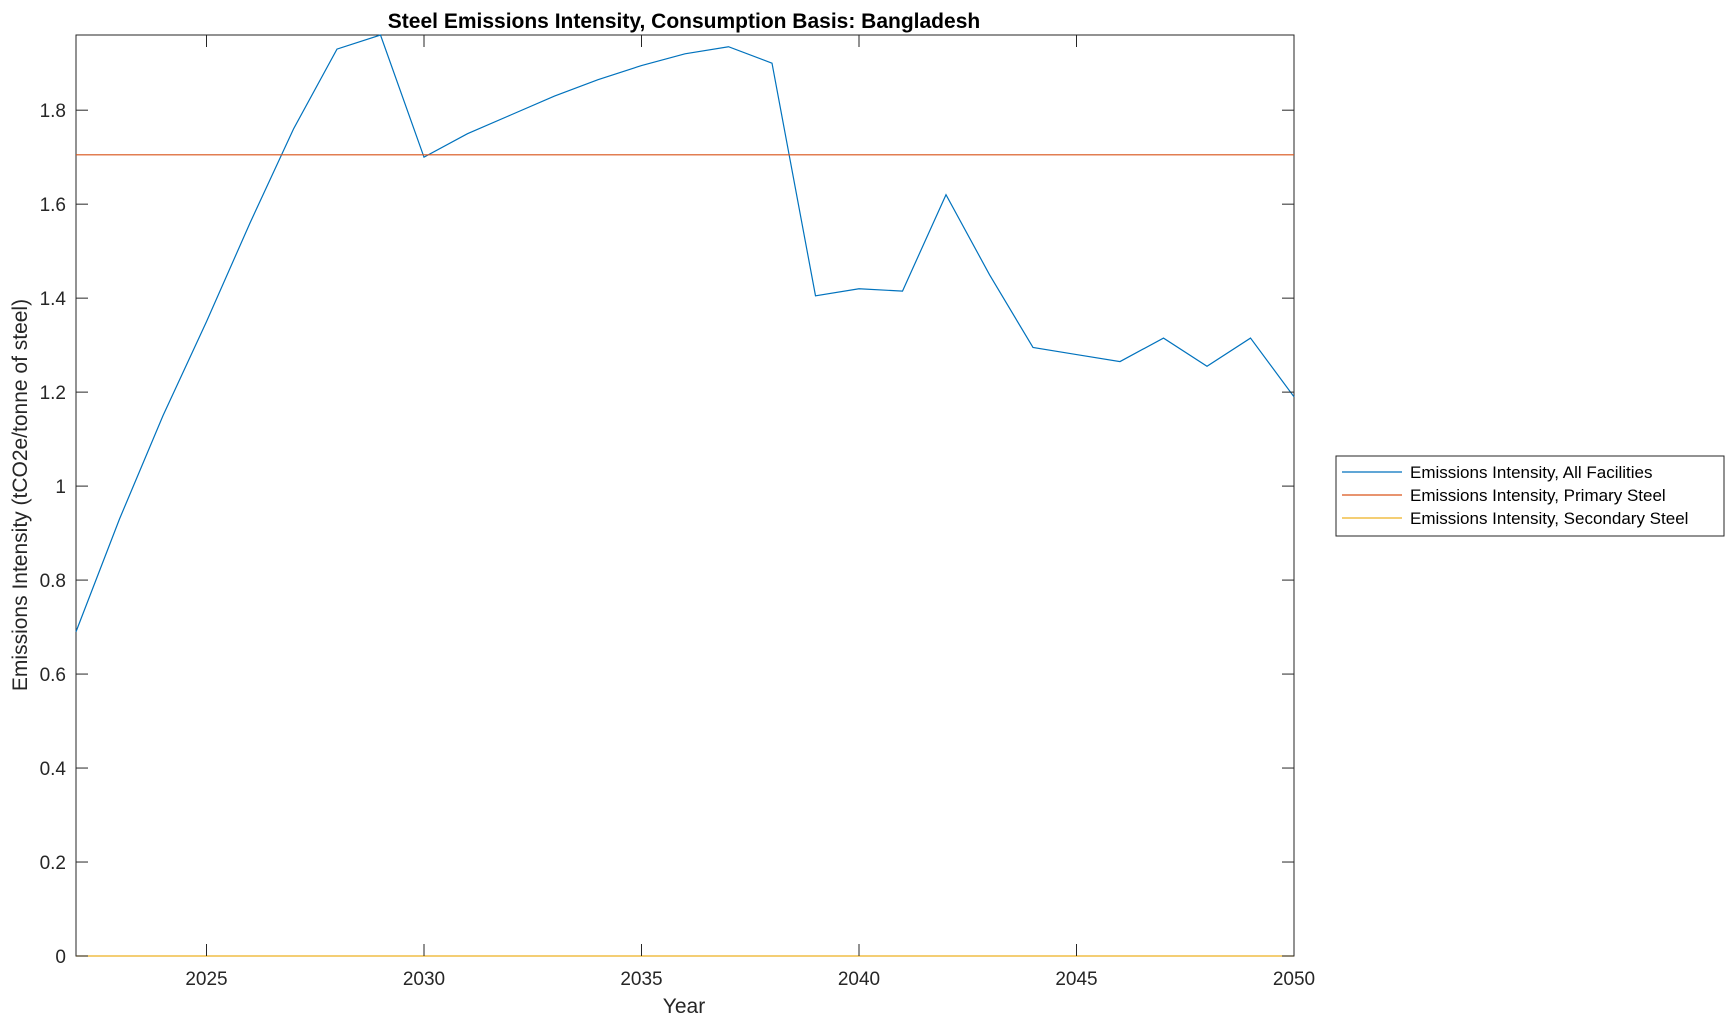 This screenshot has width=1736, height=1021. I want to click on y-tick-label: 0, so click(60, 957).